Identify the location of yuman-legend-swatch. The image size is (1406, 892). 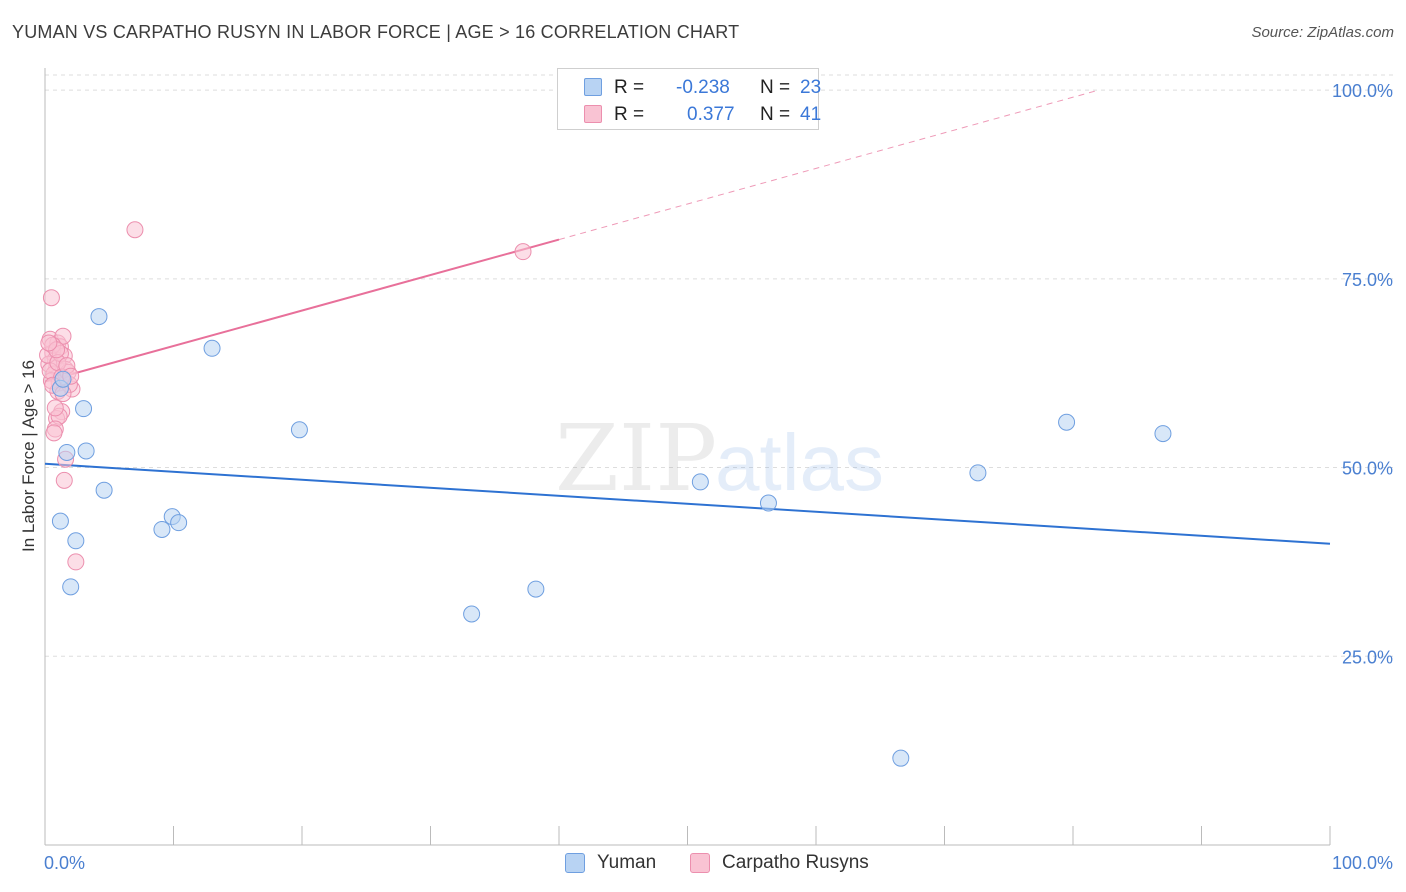
(575, 863).